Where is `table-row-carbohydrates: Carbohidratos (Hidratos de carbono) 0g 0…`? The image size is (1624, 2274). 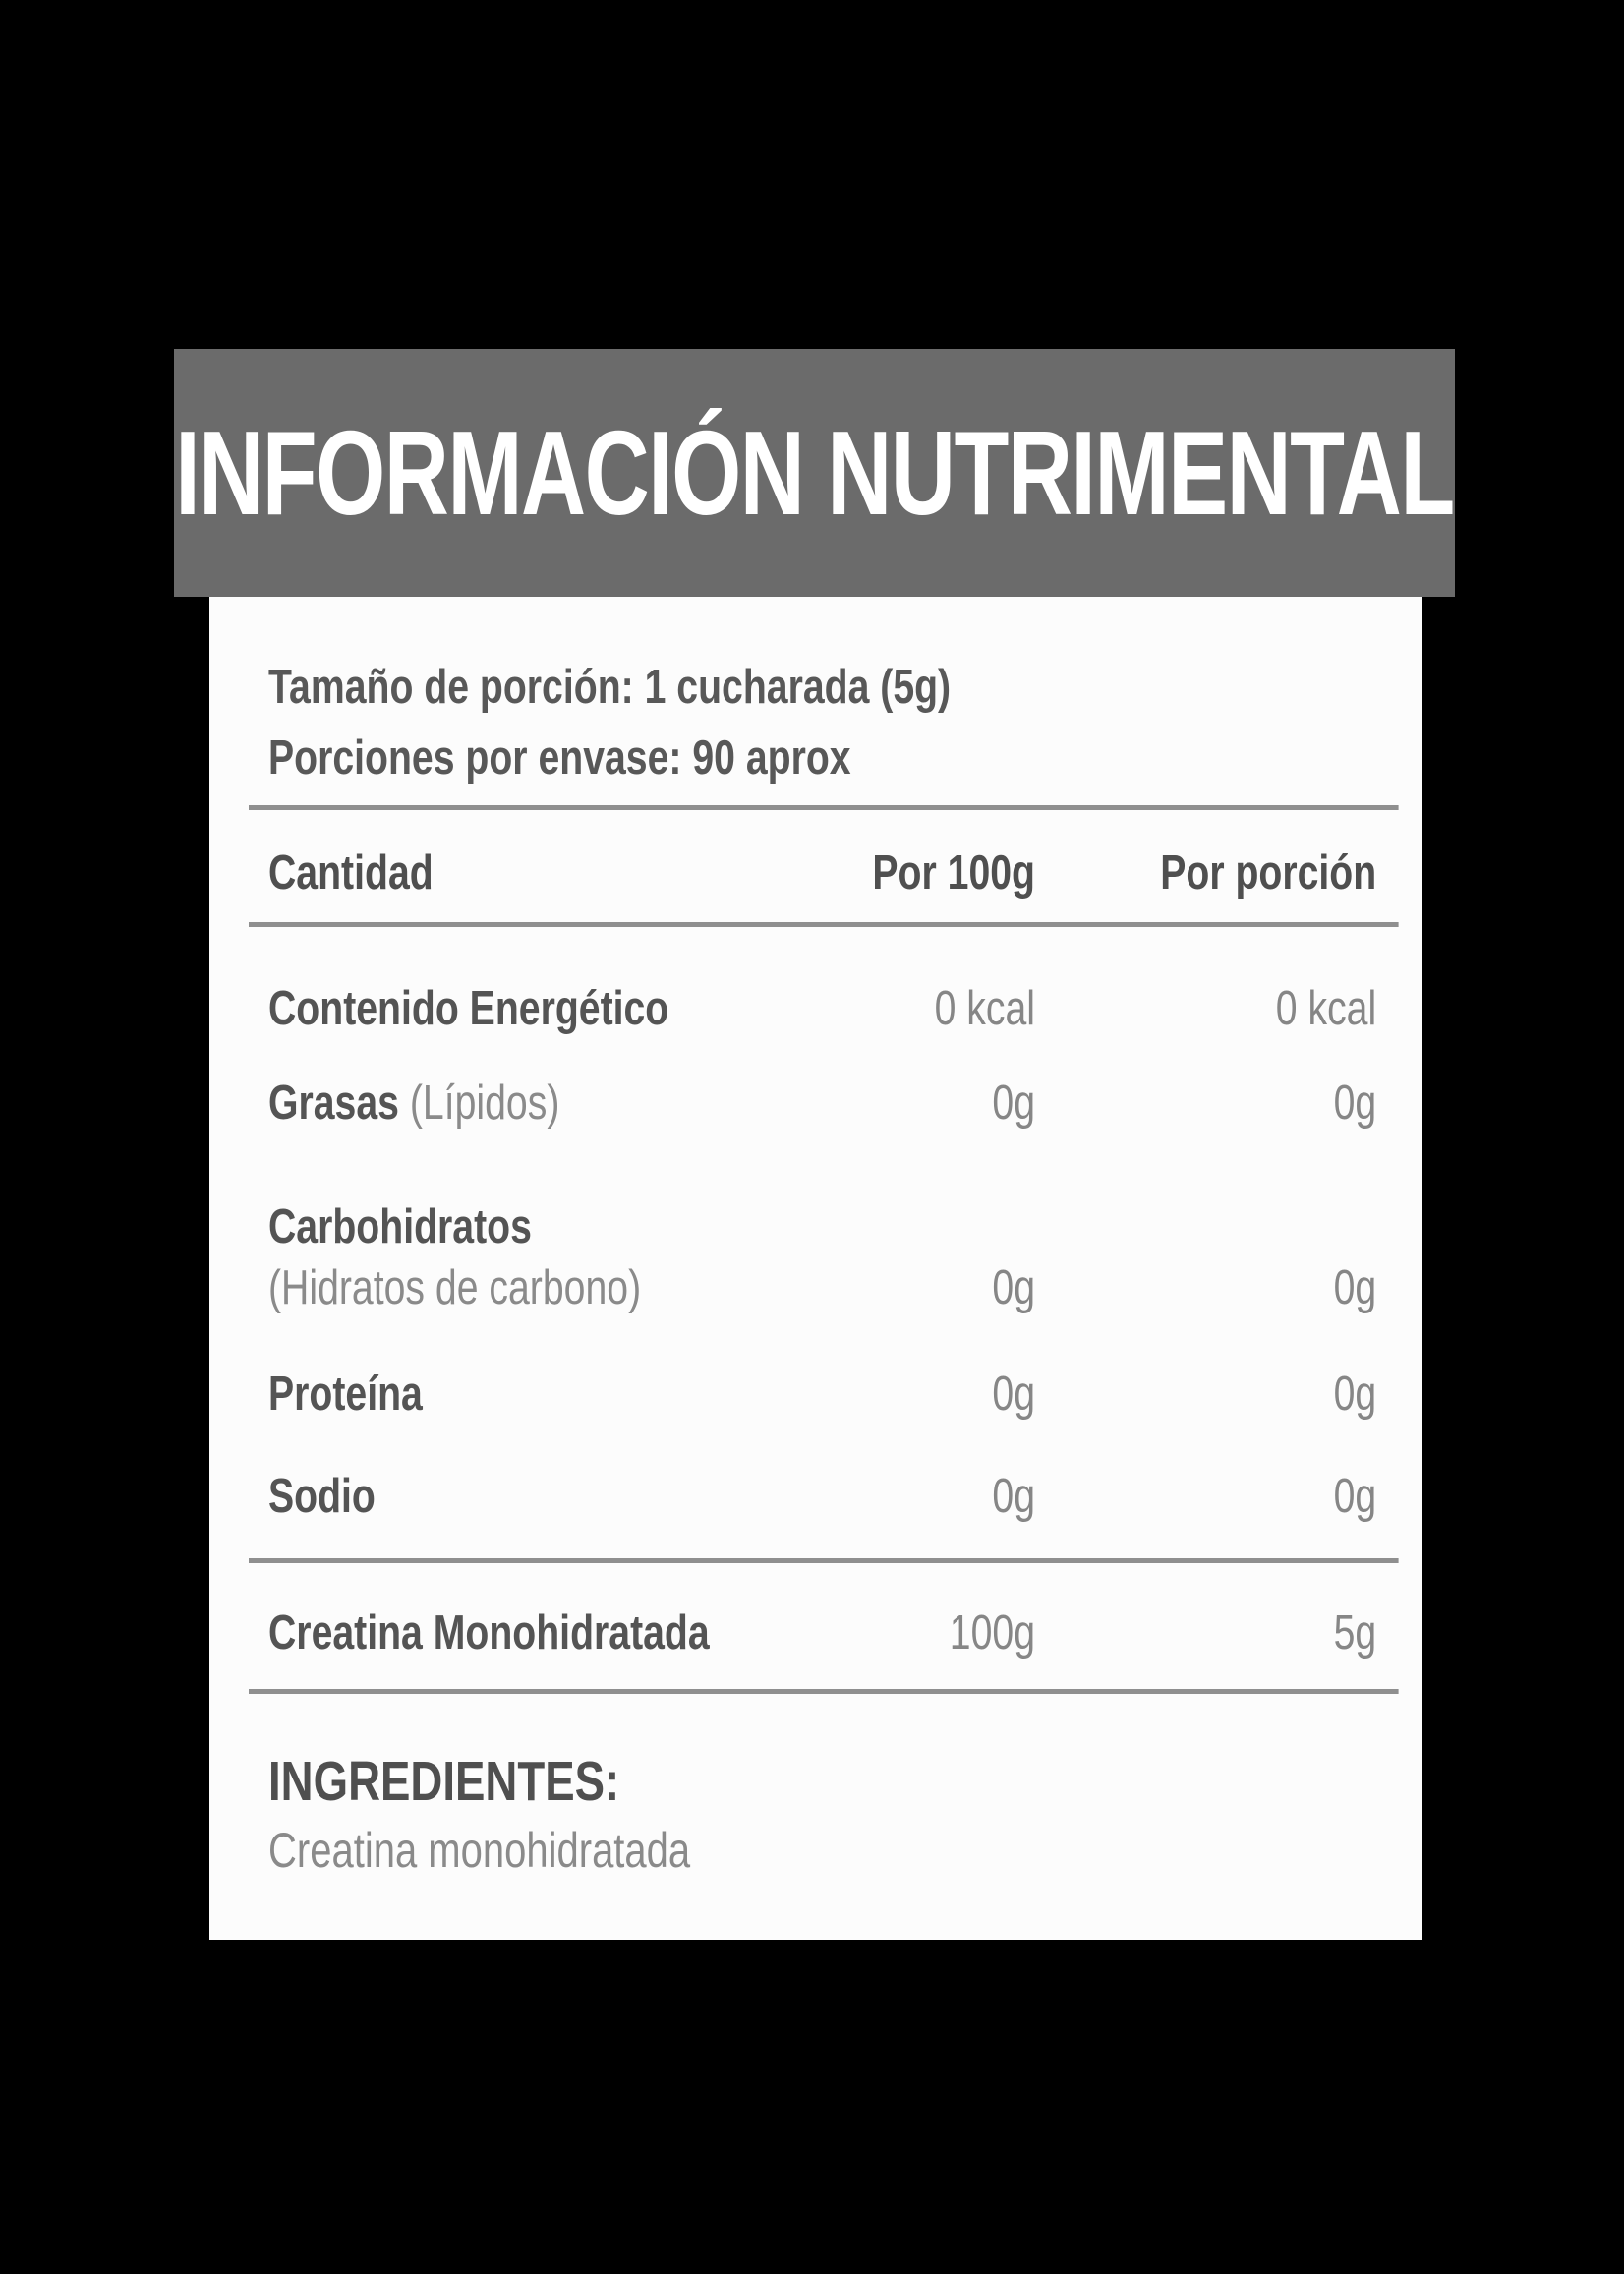
table-row-carbohydrates: Carbohidratos (Hidratos de carbono) 0g 0… is located at coordinates (822, 1257).